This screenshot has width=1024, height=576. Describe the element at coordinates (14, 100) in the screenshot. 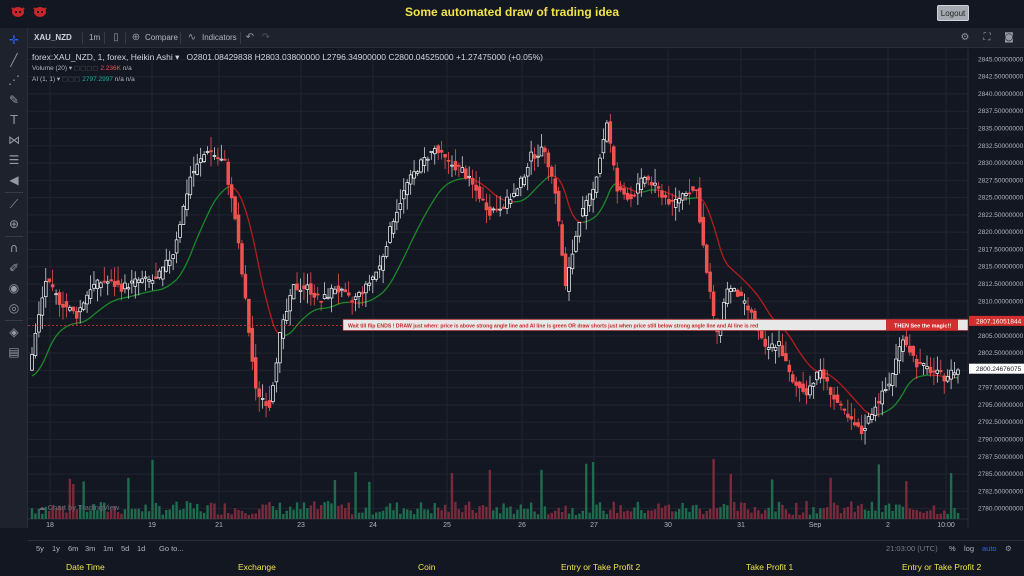

I see `brush-icon: ✎` at that location.